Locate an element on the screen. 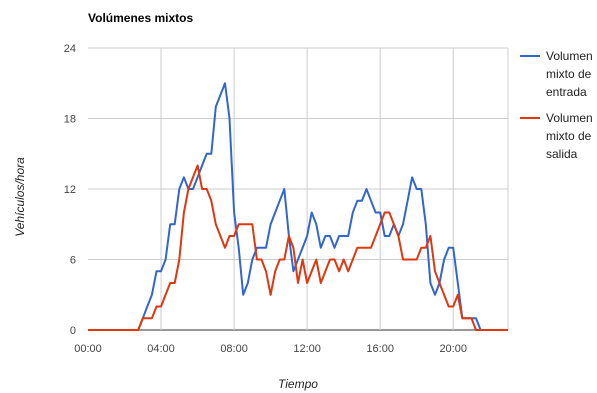  y-tick-label: 18 is located at coordinates (70, 120).